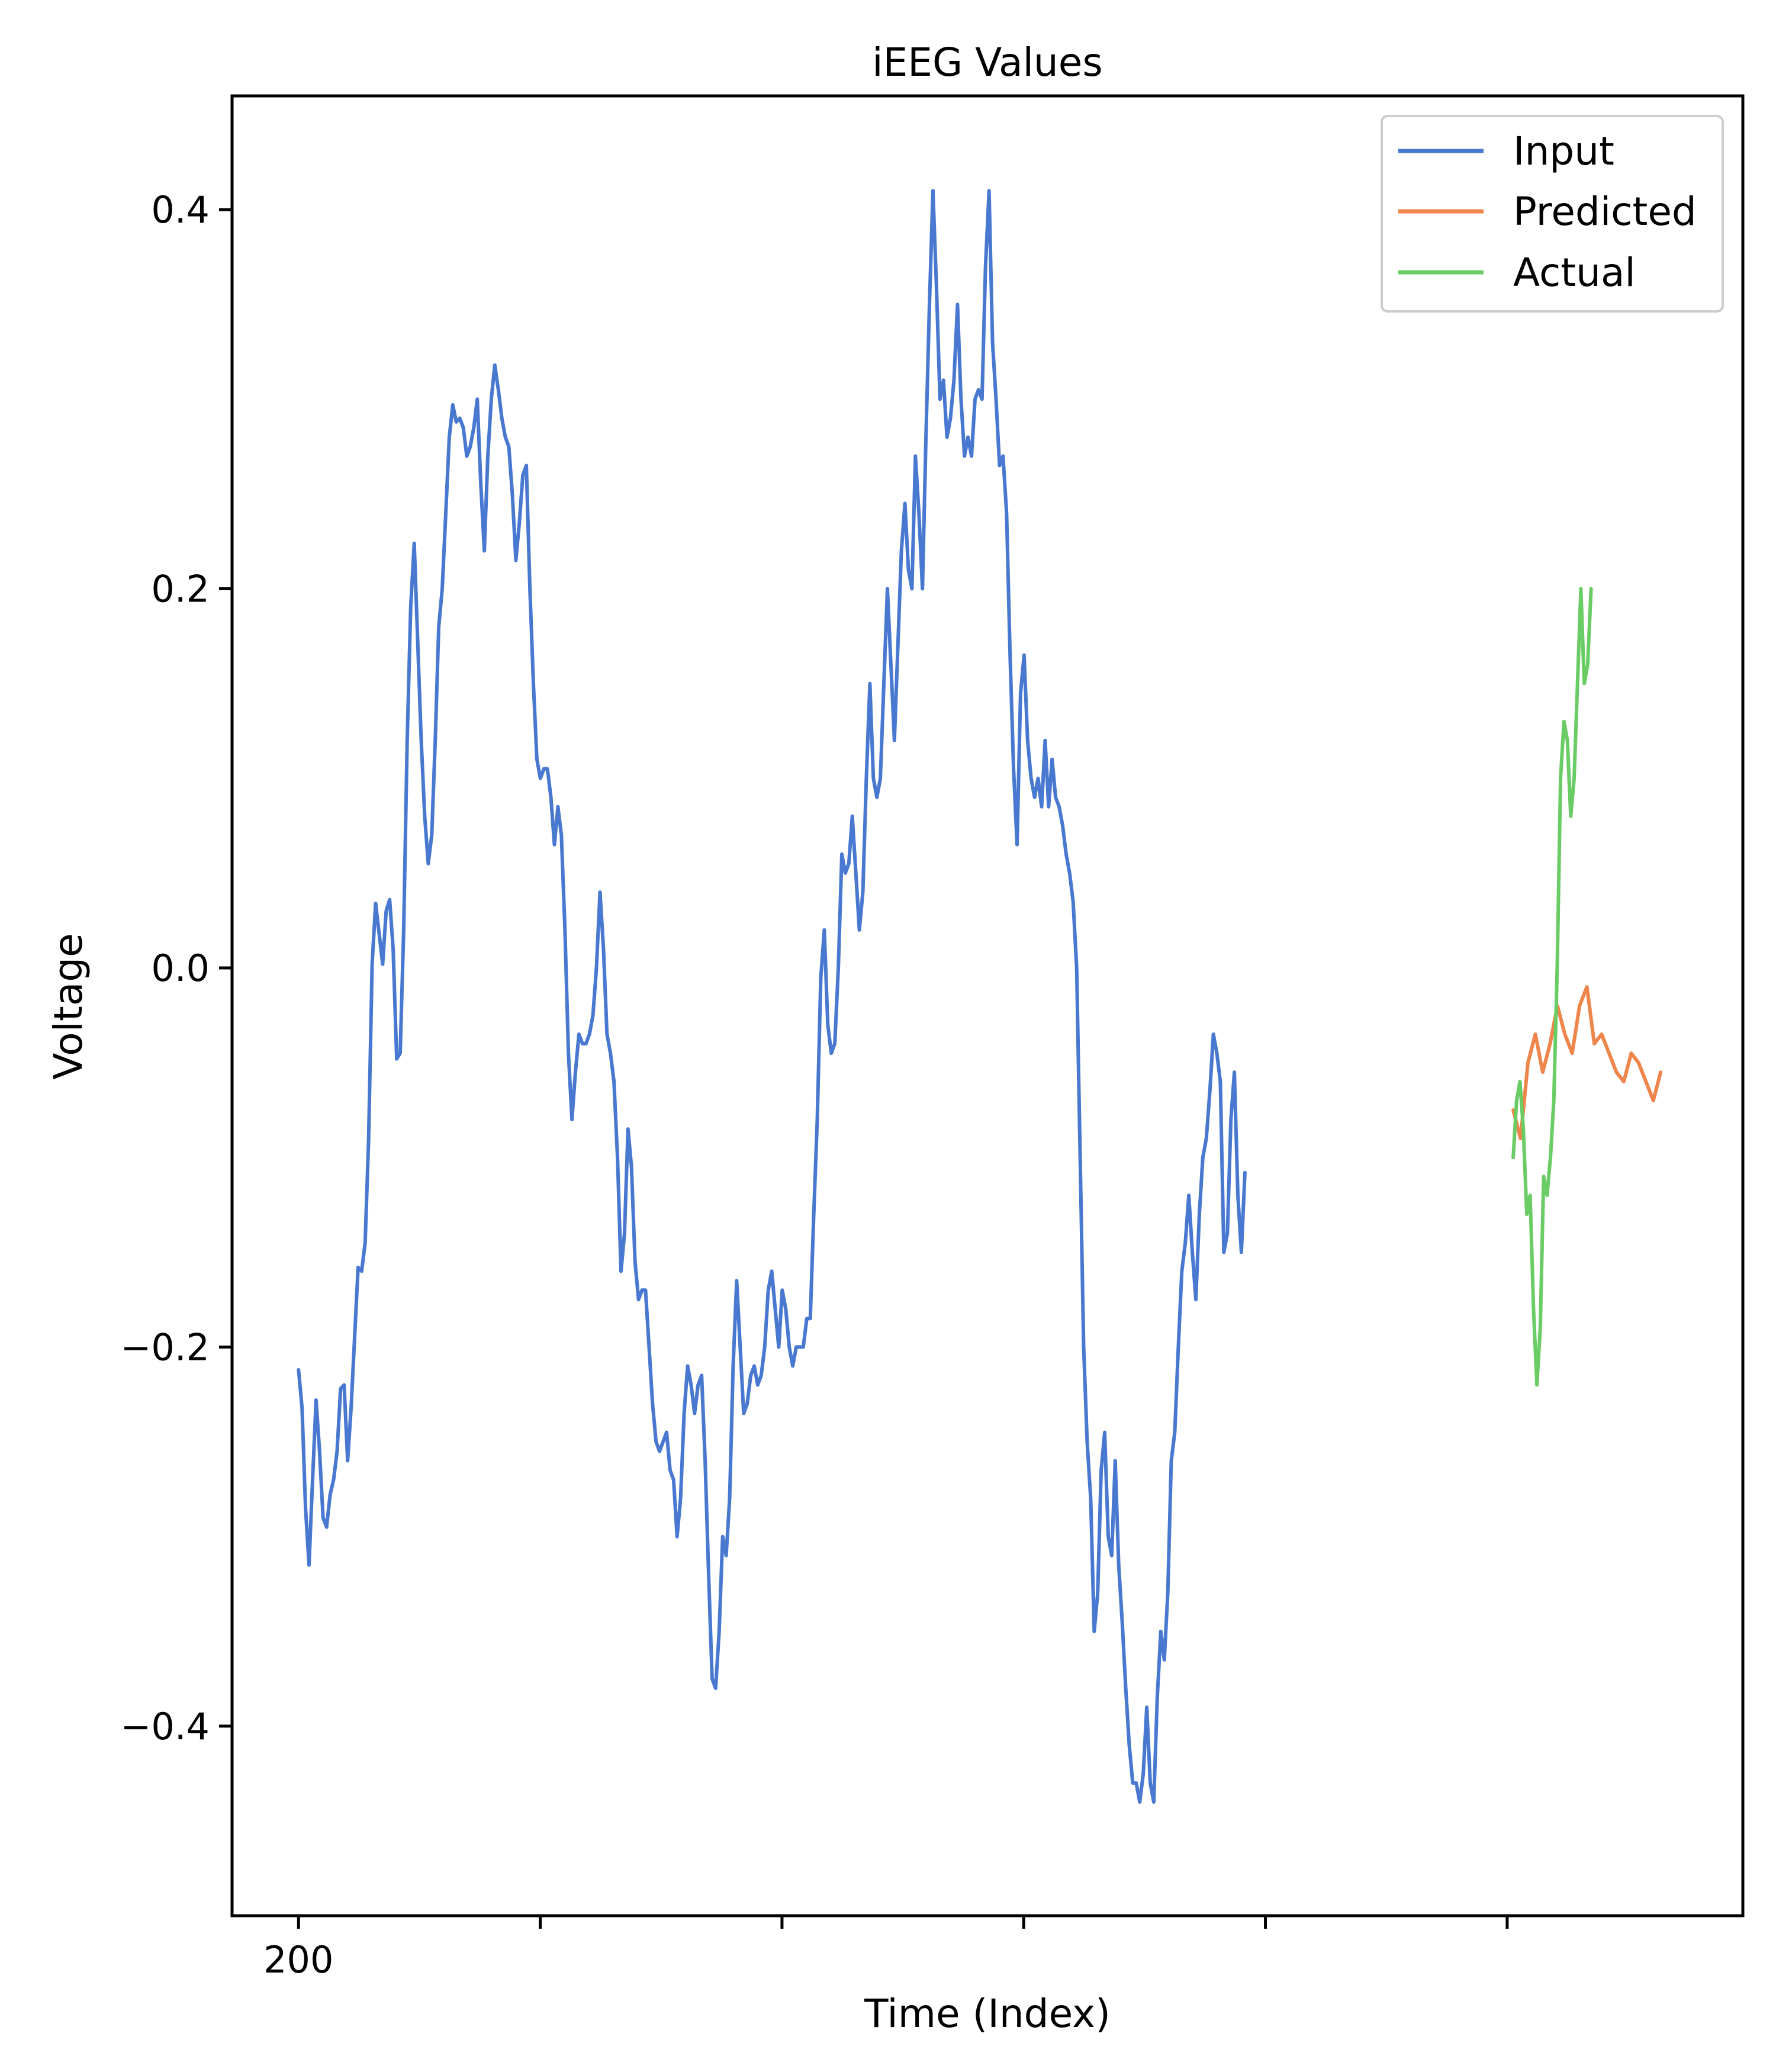  What do you see at coordinates (1574, 272) in the screenshot?
I see `legend-label-actual: Actual` at bounding box center [1574, 272].